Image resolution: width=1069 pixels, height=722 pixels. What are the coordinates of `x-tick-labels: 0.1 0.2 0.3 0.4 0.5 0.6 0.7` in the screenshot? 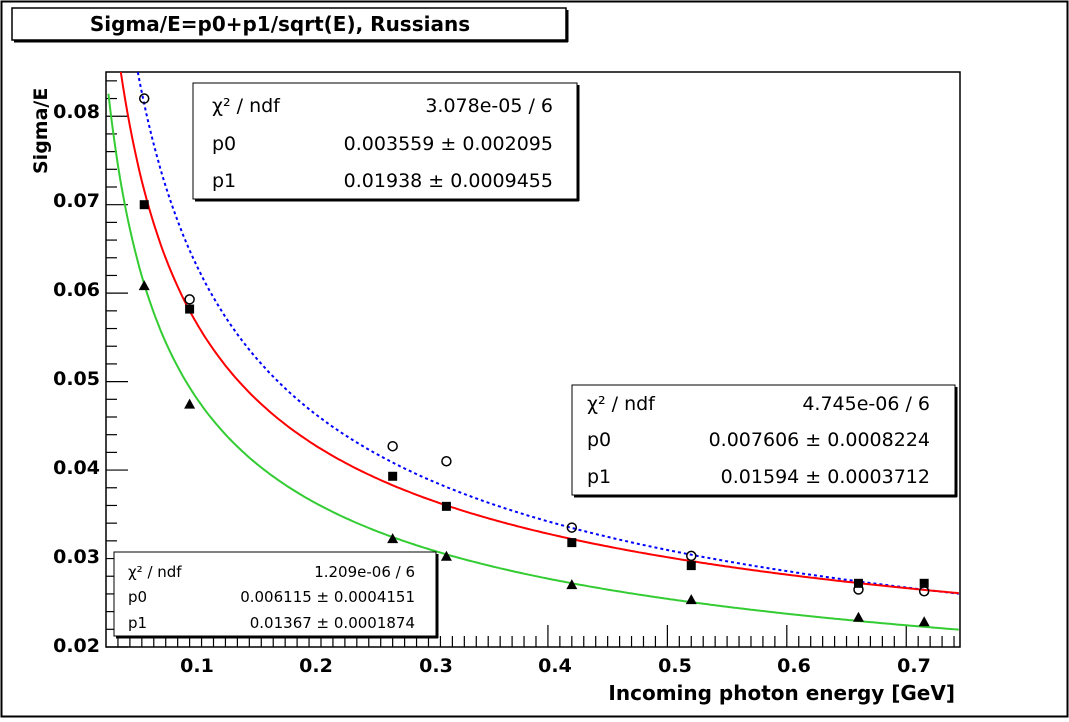 It's located at (555, 666).